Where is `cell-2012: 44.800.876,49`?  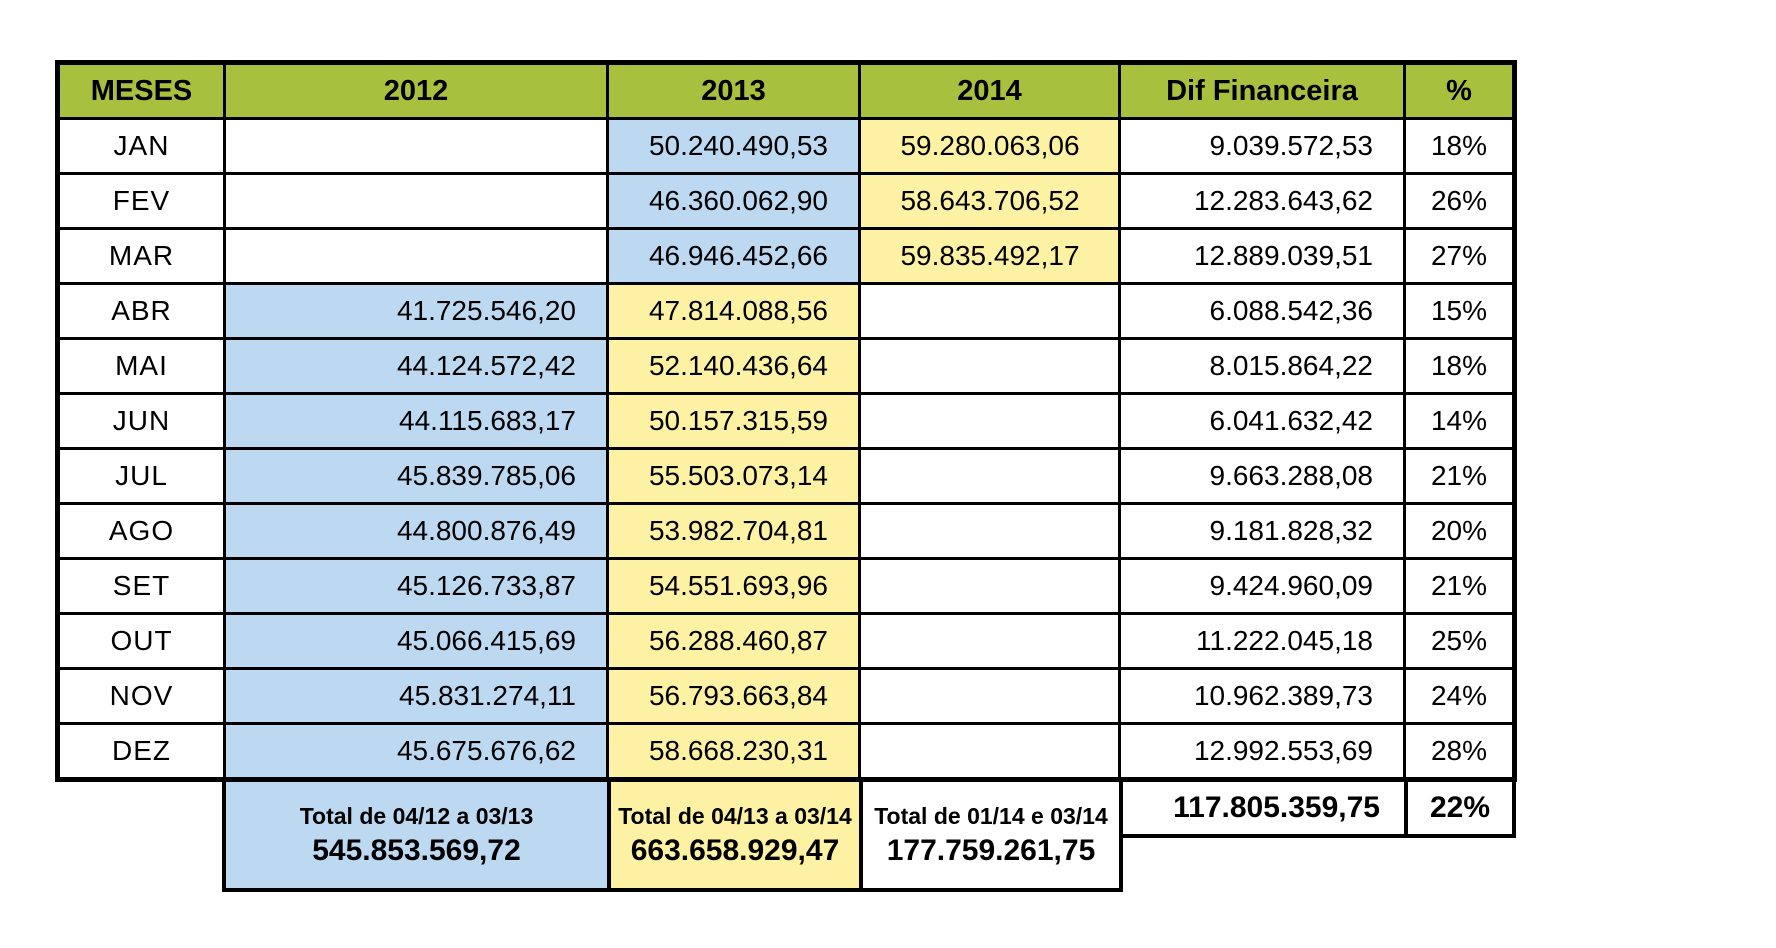 cell-2012: 44.800.876,49 is located at coordinates (416, 531).